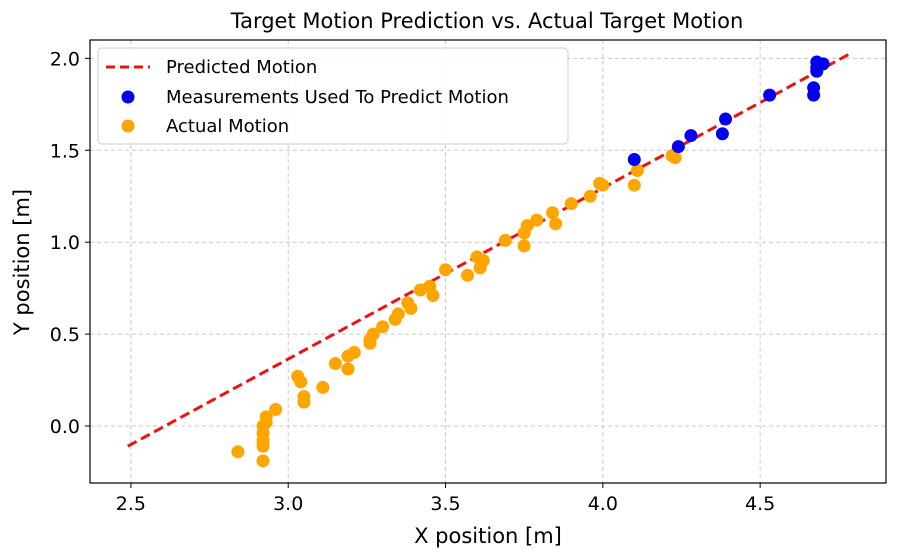 The width and height of the screenshot is (897, 556). Describe the element at coordinates (445, 504) in the screenshot. I see `x-tick-label: 3.5` at that location.